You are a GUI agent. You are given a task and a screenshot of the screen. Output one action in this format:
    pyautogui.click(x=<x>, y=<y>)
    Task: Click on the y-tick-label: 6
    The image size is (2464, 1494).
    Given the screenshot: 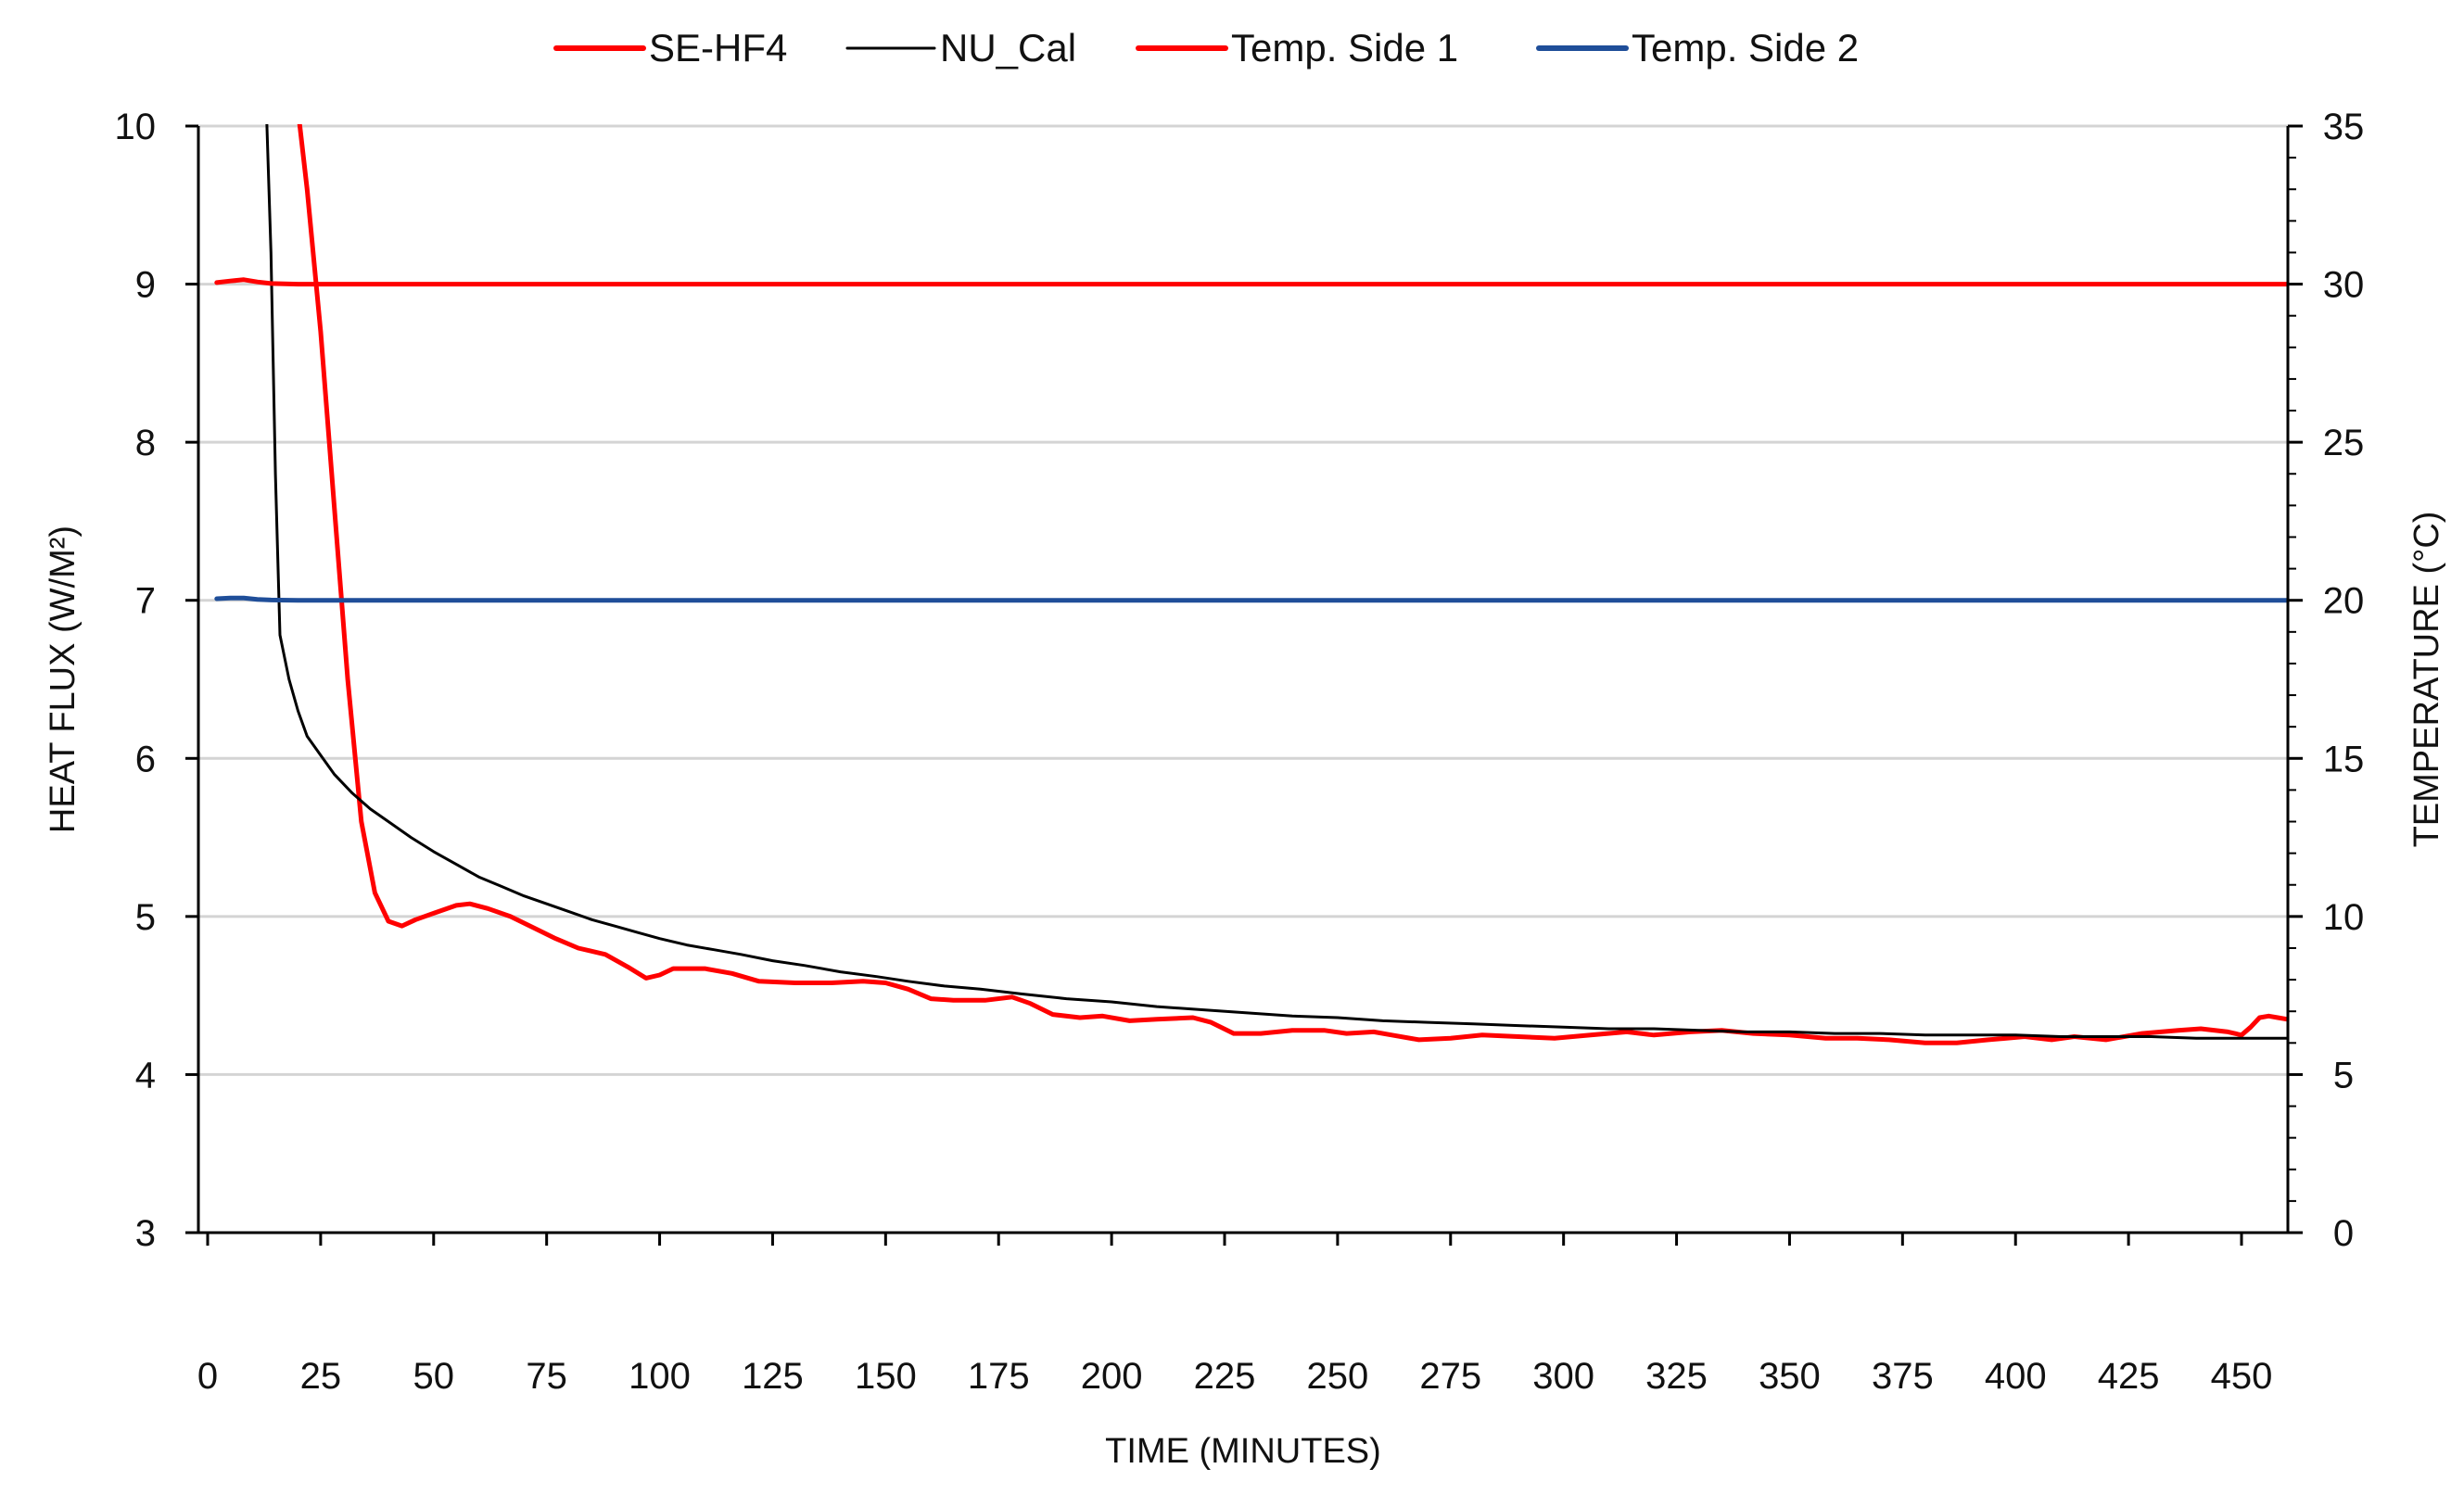 What is the action you would take?
    pyautogui.click(x=145, y=759)
    